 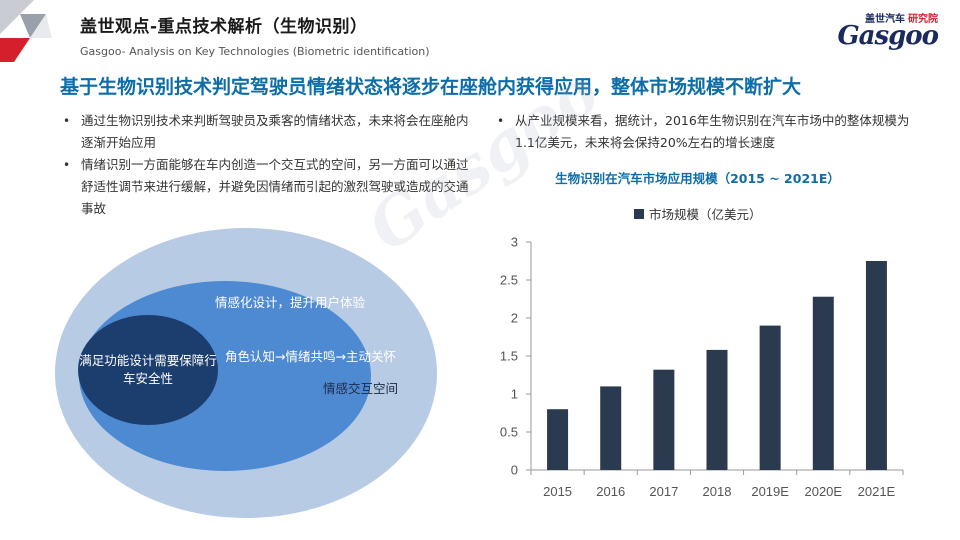 I want to click on logo-brand-en: Gasgoo, so click(x=888, y=36).